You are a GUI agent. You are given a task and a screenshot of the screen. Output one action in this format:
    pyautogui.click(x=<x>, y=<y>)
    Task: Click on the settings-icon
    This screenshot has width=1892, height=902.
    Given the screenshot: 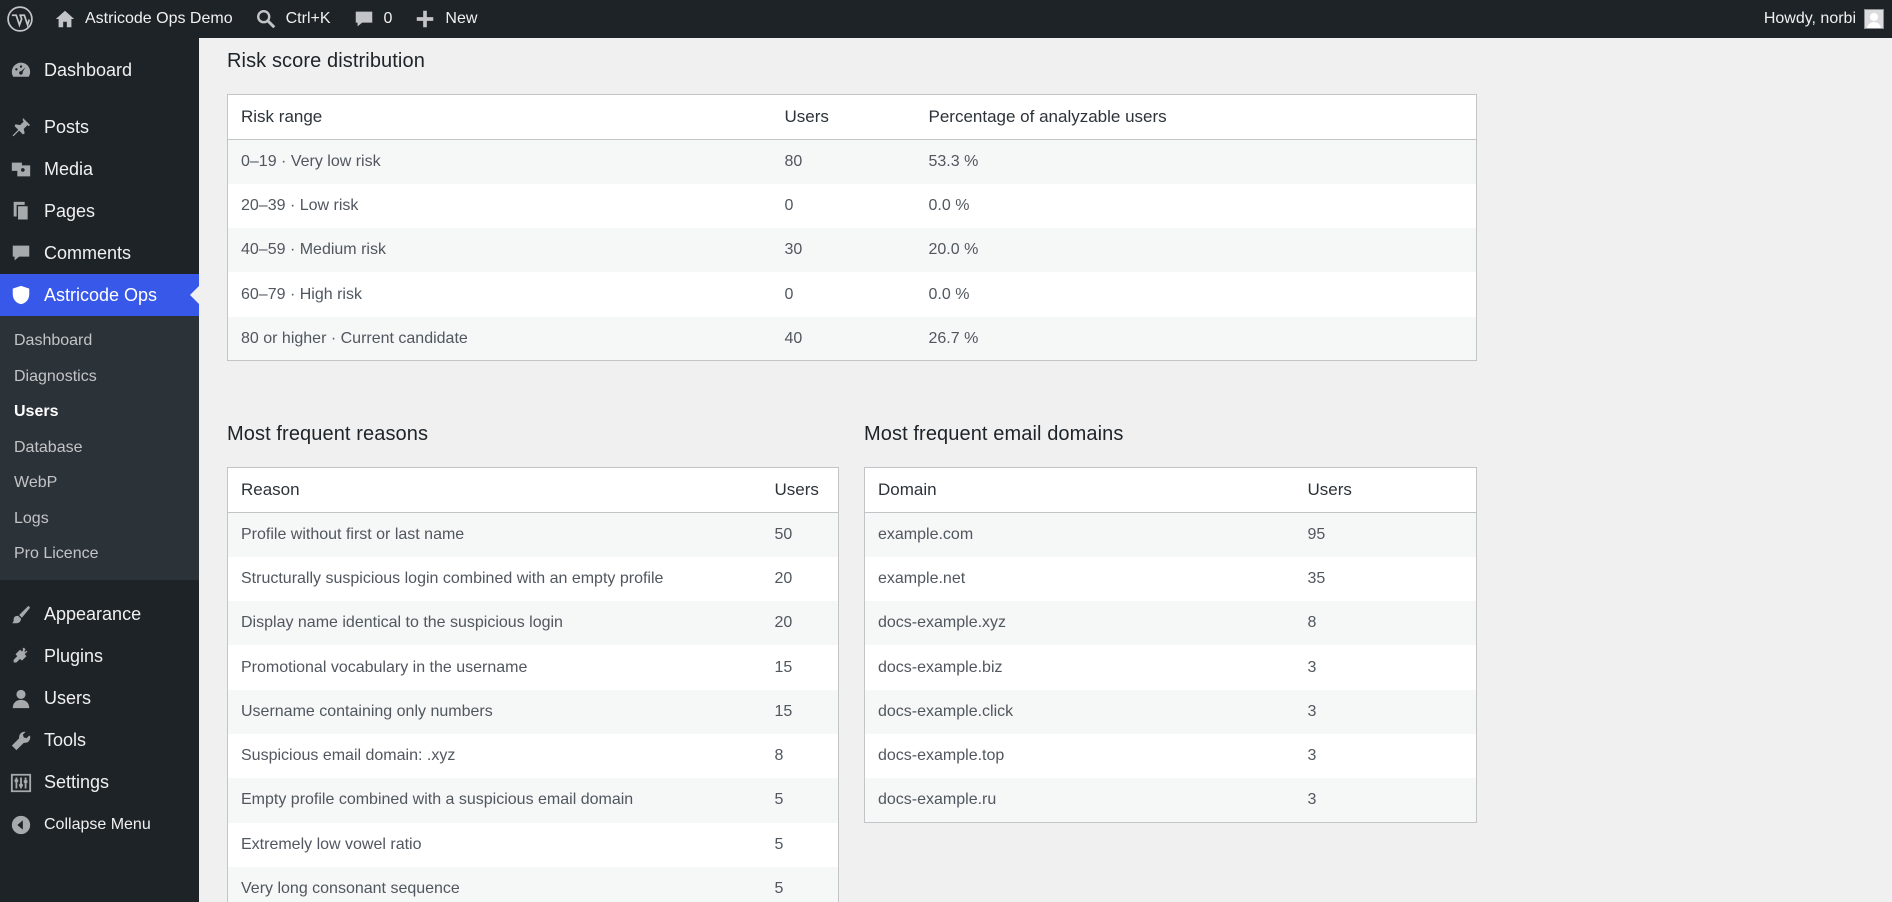 What is the action you would take?
    pyautogui.click(x=21, y=782)
    